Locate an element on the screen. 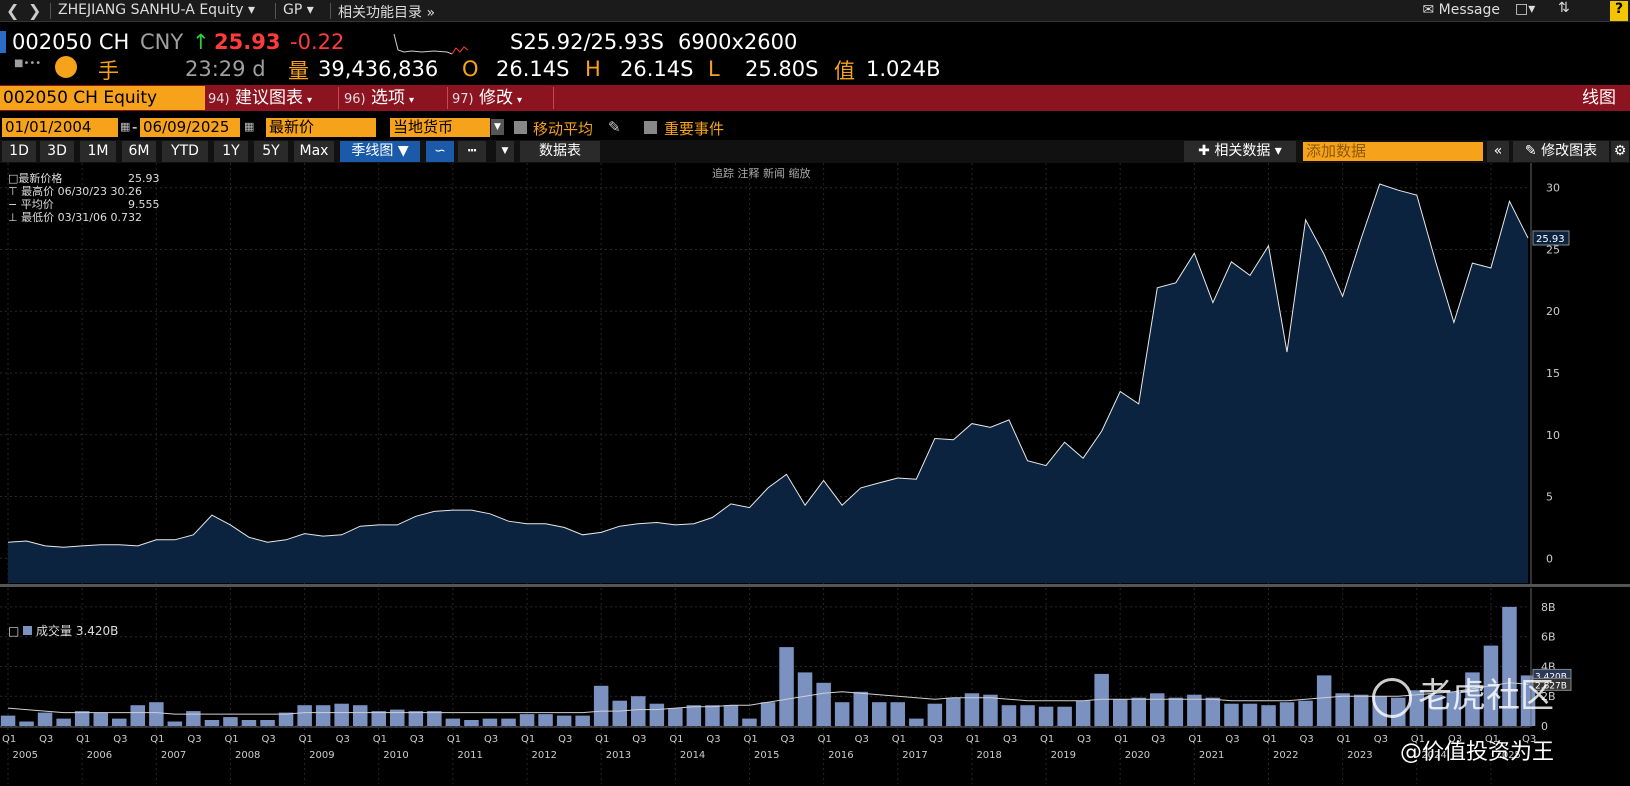  frequency-select: 季线图 ▼ is located at coordinates (380, 151).